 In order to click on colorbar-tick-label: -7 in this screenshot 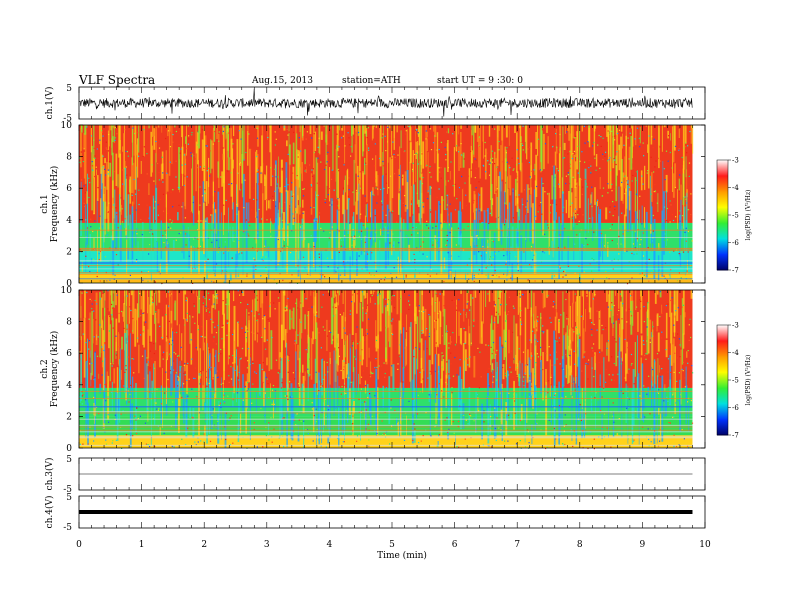, I will do `click(735, 271)`.